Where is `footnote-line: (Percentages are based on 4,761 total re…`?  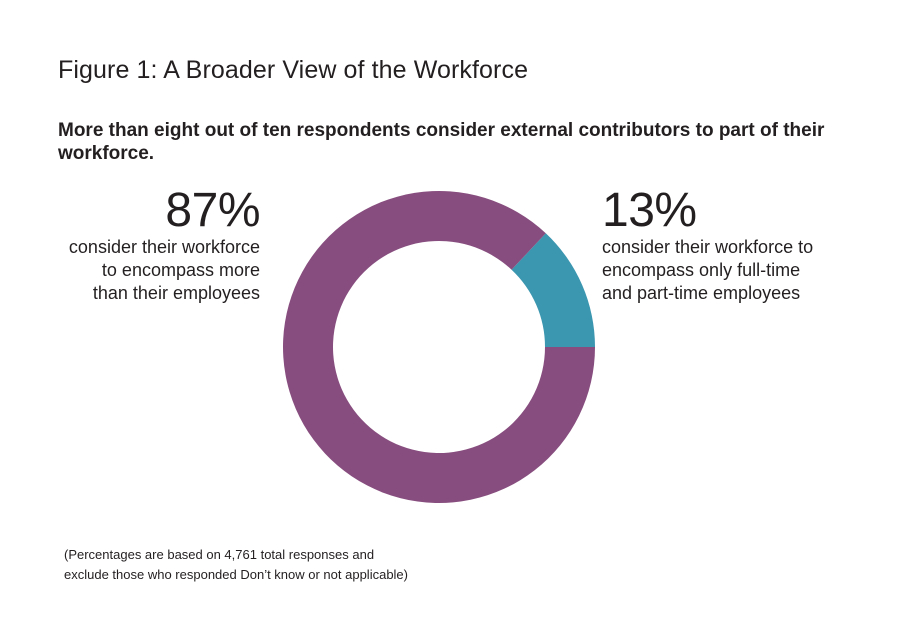 footnote-line: (Percentages are based on 4,761 total re… is located at coordinates (219, 554).